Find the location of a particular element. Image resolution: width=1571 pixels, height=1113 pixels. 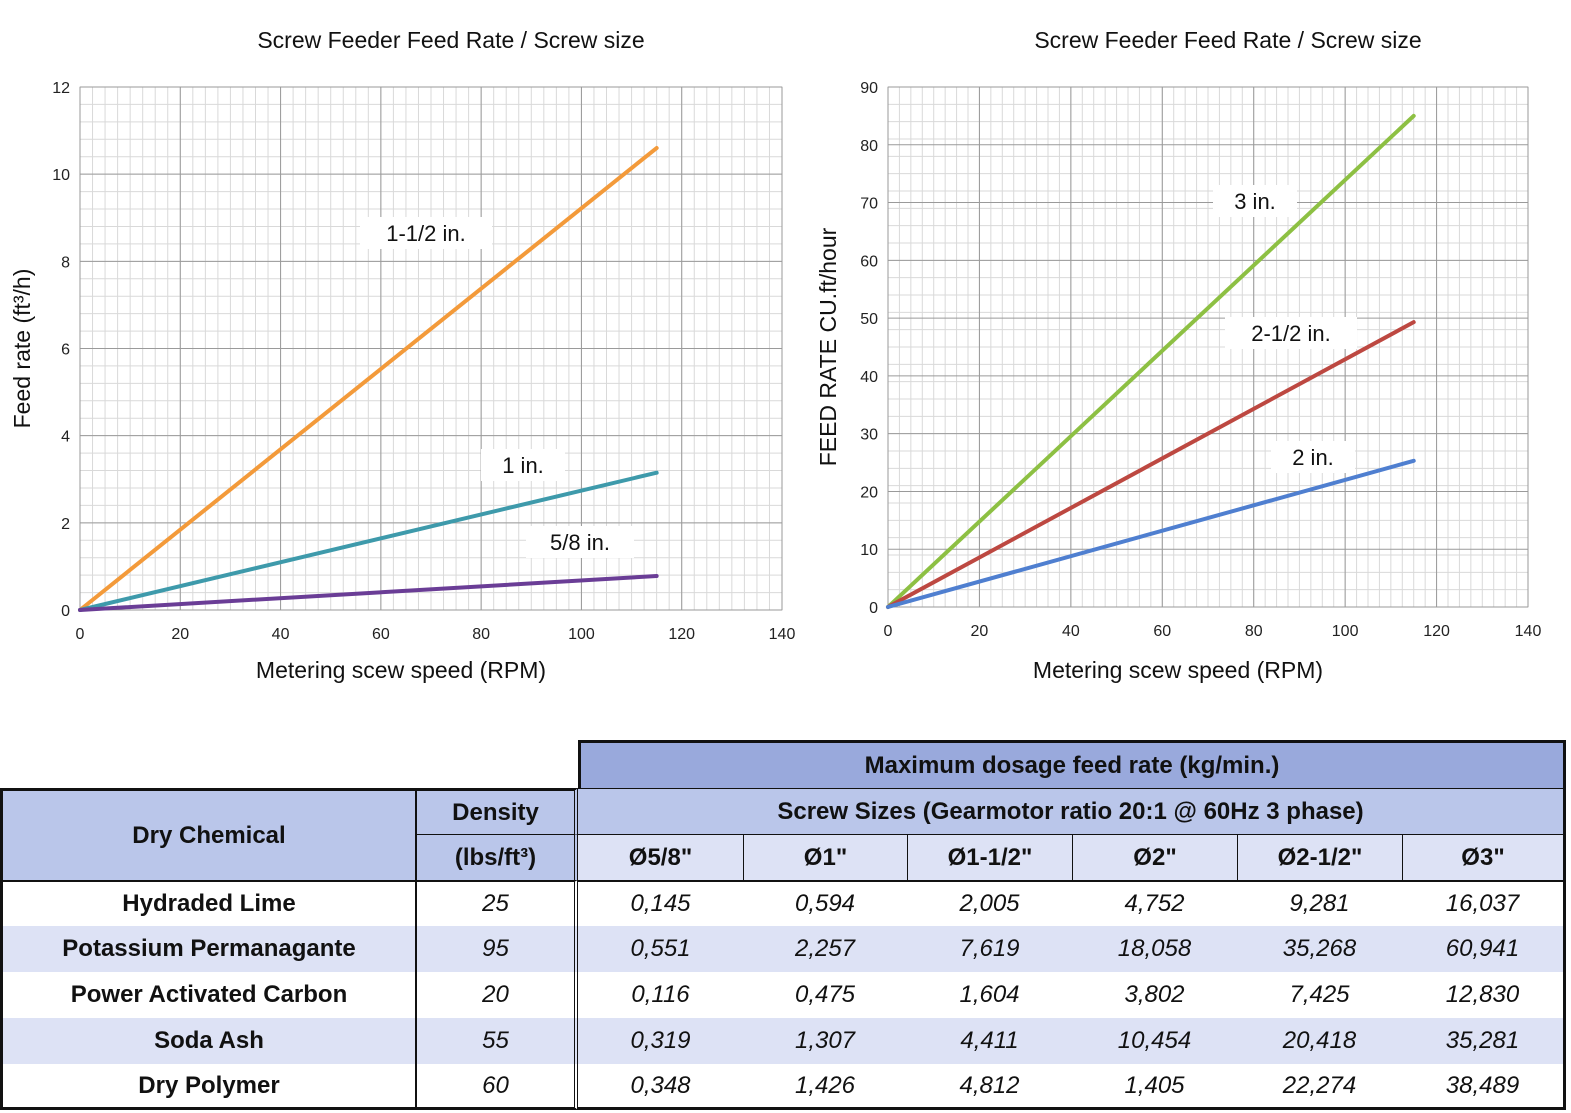

chart2-x-tick-label: 80 is located at coordinates (1254, 631).